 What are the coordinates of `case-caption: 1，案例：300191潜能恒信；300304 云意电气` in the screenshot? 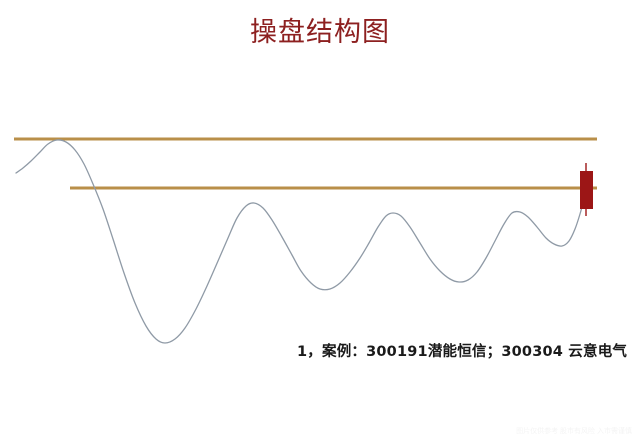 It's located at (462, 352).